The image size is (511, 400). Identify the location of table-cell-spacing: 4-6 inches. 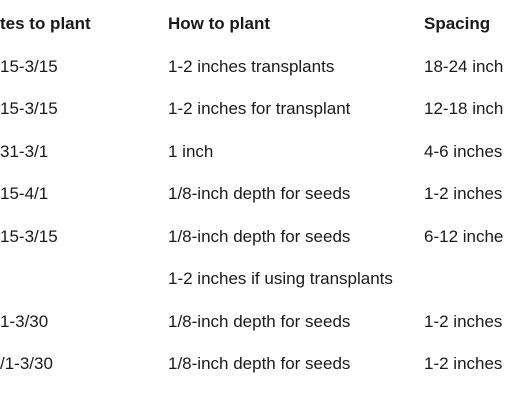
(463, 151).